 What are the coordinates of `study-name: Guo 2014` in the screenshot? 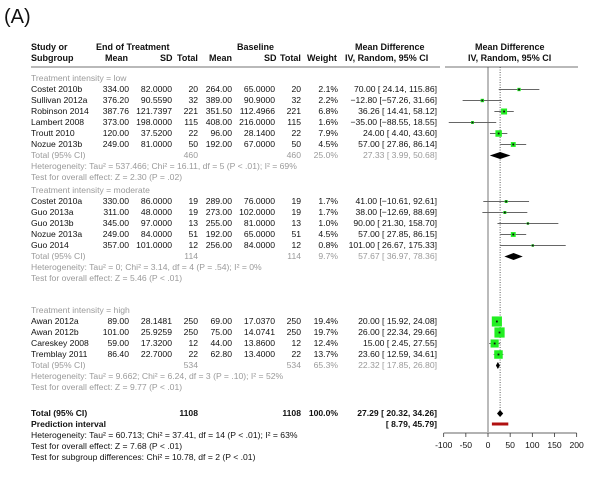 It's located at (50, 245).